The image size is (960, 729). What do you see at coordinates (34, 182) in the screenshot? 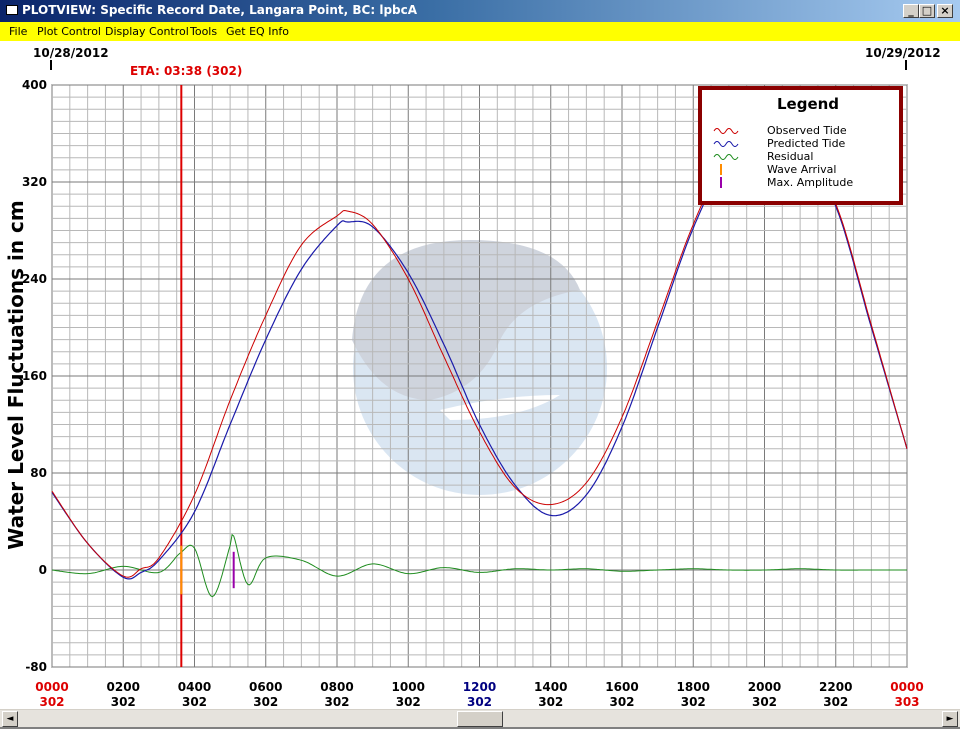
I see `y-tick-label: 320` at bounding box center [34, 182].